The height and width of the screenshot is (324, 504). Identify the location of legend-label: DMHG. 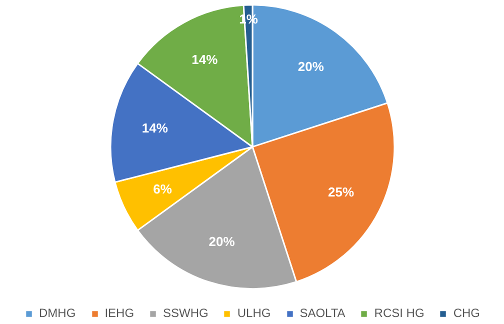
(57, 313).